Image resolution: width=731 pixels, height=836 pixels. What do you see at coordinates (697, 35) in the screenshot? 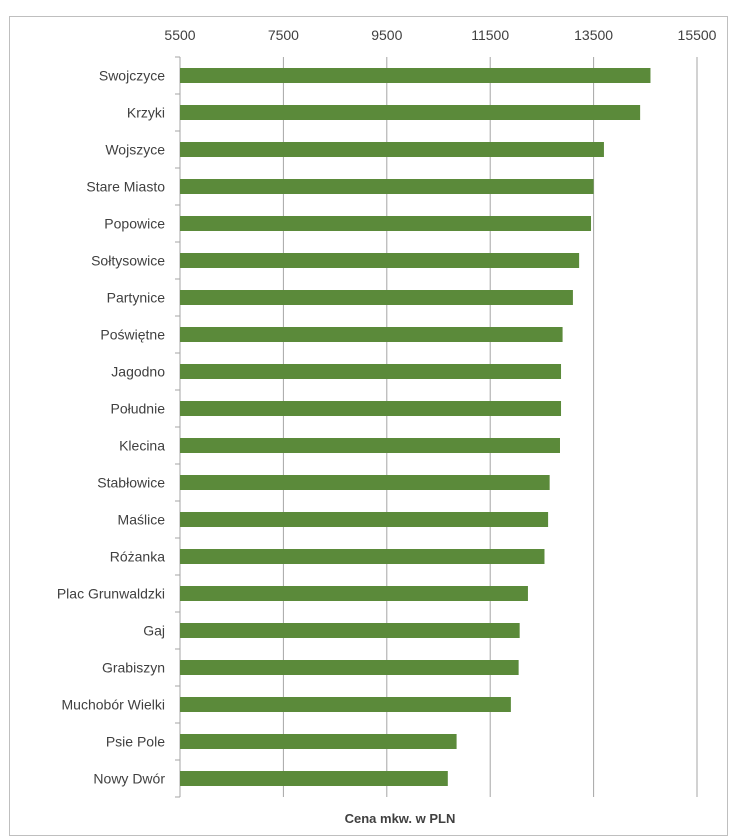
I see `x-tick-label: 15500` at bounding box center [697, 35].